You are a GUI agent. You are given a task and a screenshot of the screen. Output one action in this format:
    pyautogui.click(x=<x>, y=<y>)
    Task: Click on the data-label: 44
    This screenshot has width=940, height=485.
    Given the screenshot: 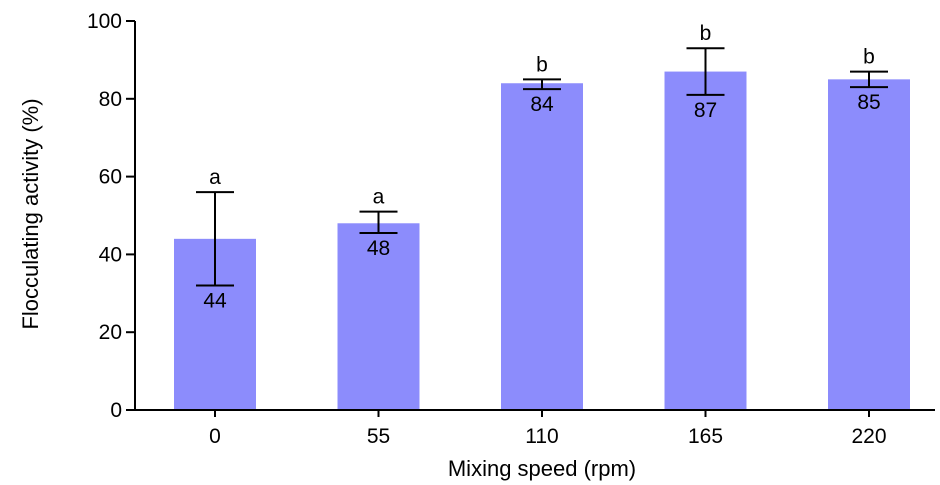 What is the action you would take?
    pyautogui.click(x=215, y=301)
    